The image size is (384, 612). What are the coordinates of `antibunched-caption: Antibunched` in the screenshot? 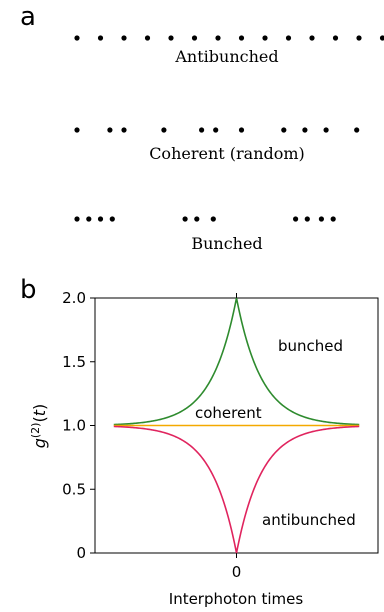 It's located at (227, 56).